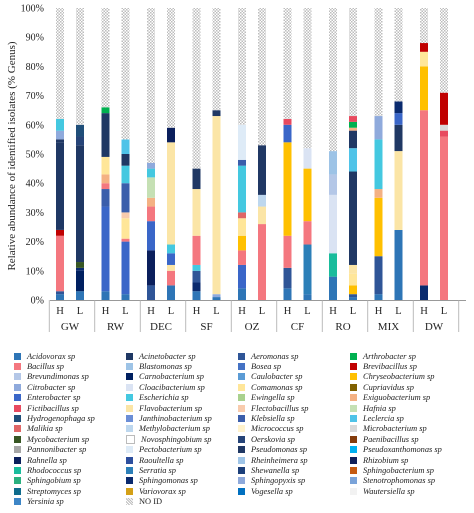 The image size is (474, 513). I want to click on bar-rw-l, so click(125, 154).